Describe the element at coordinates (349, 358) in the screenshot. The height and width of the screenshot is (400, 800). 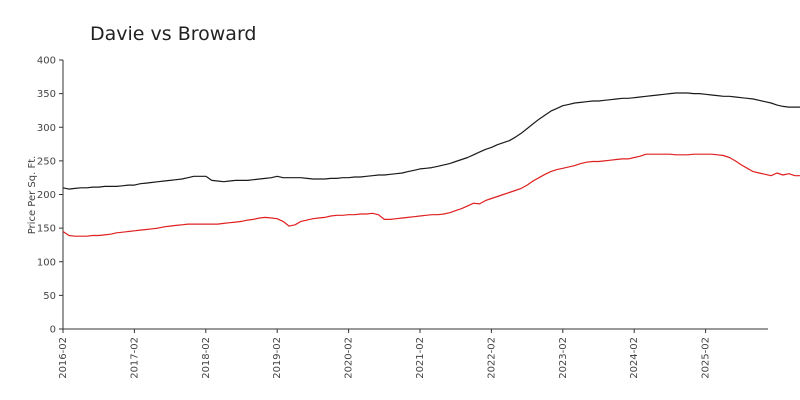
I see `x-tick-label: 2020-02` at that location.